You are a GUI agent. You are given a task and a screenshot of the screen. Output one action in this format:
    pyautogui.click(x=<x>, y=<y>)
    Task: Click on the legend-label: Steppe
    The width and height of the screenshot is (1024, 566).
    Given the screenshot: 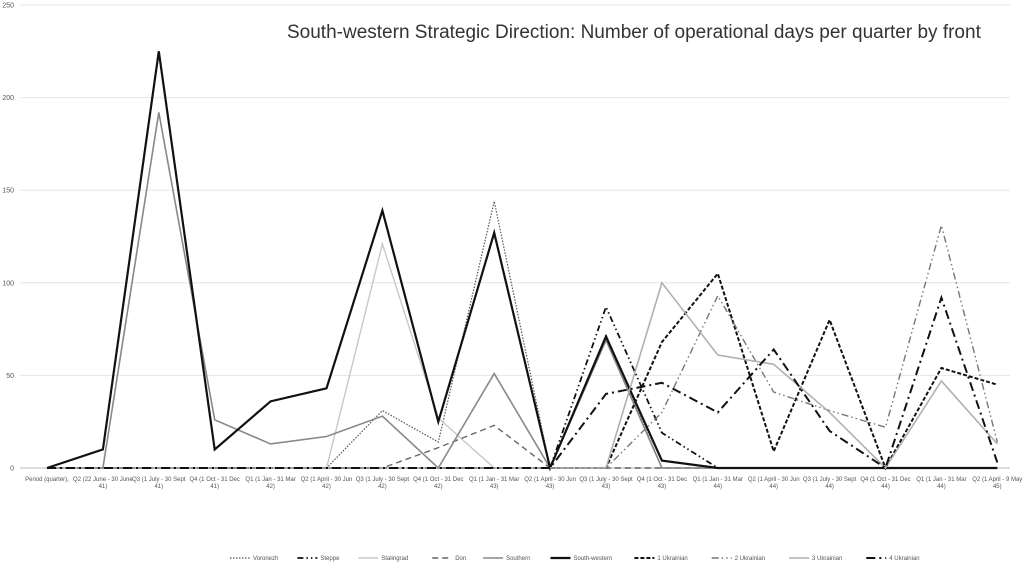 What is the action you would take?
    pyautogui.click(x=330, y=559)
    